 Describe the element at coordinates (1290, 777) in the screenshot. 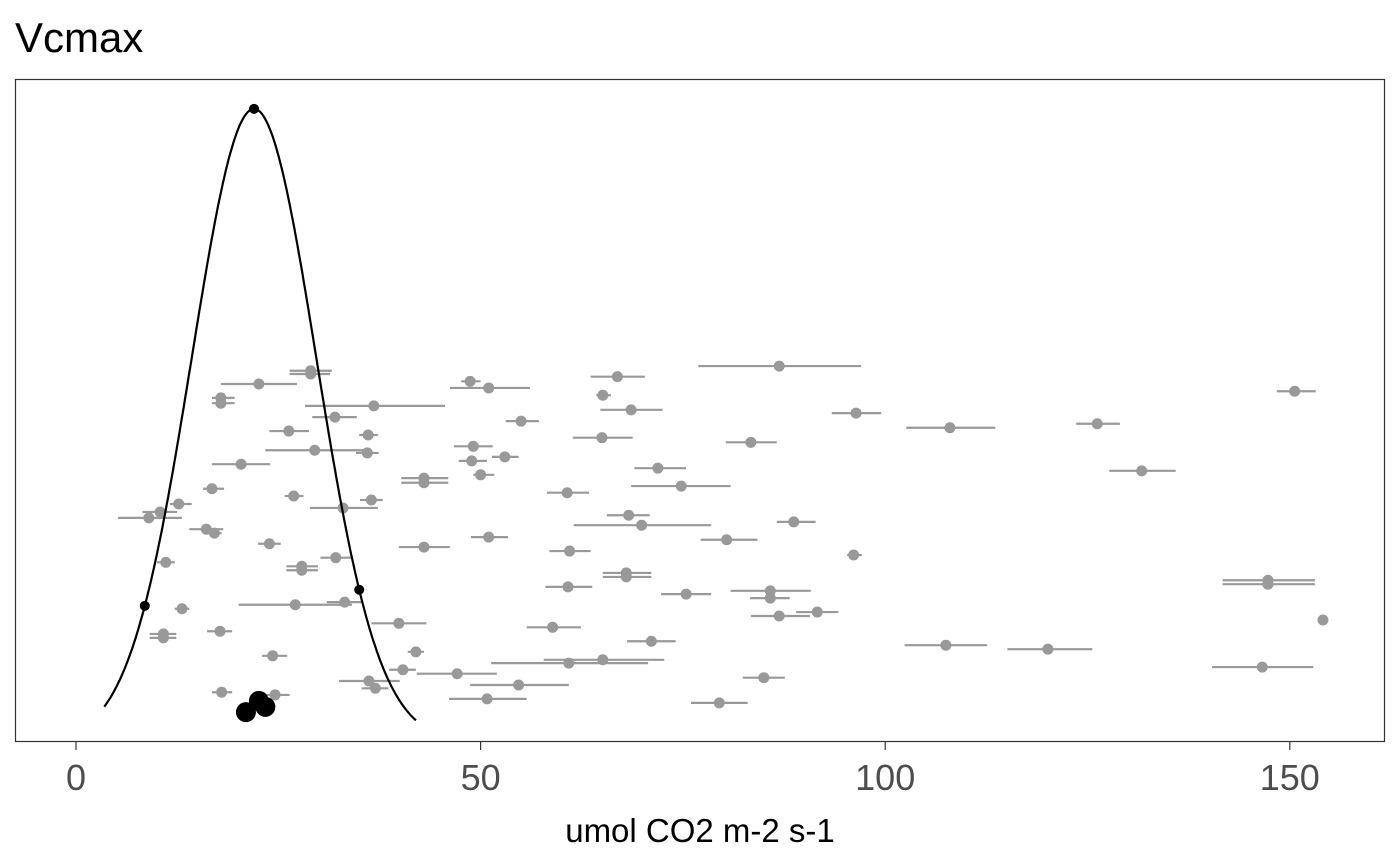

I see `x-tick-label: 150` at that location.